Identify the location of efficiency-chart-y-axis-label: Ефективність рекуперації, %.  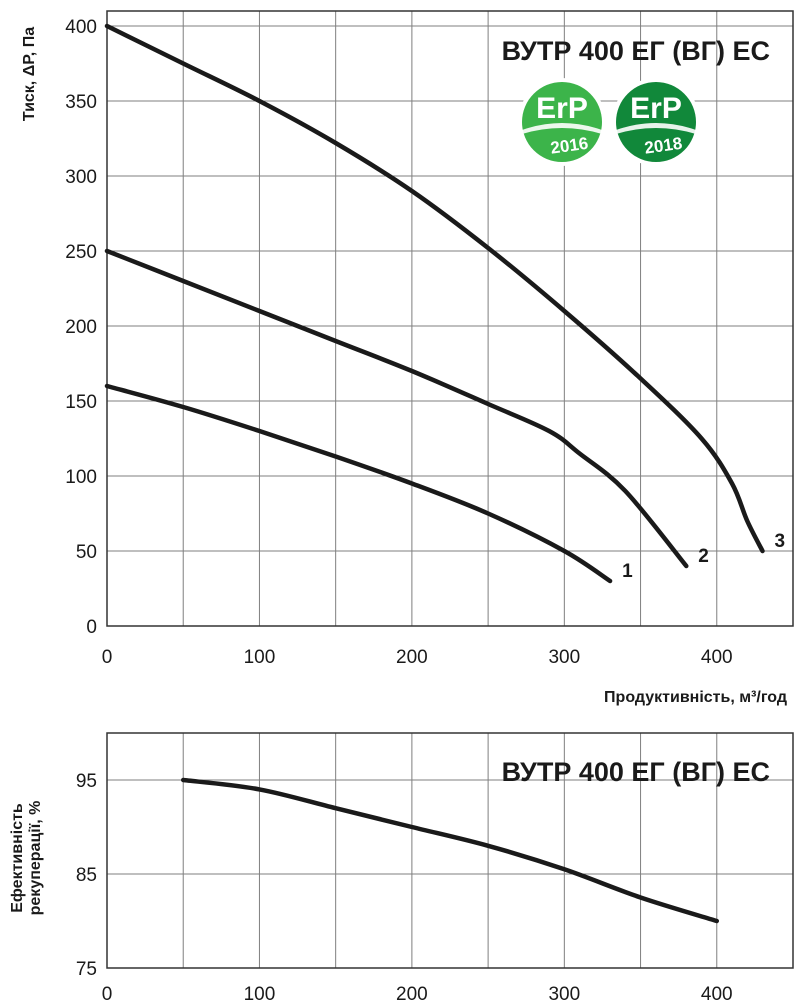
(26, 858).